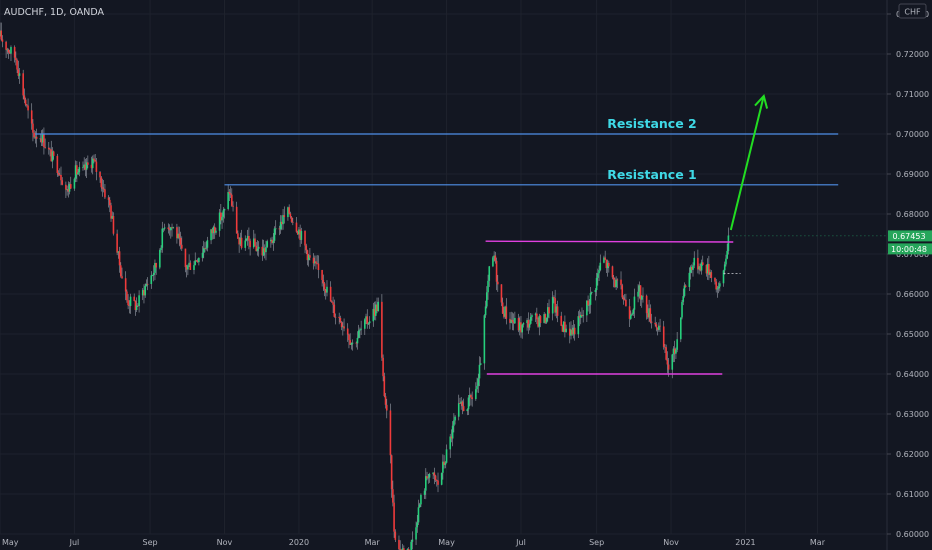 This screenshot has width=932, height=550. Describe the element at coordinates (909, 275) in the screenshot. I see `price-axis` at that location.